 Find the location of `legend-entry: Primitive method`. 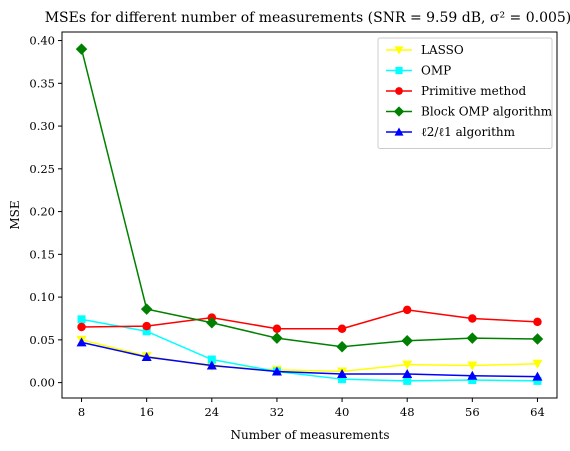

legend-entry: Primitive method is located at coordinates (456, 91).